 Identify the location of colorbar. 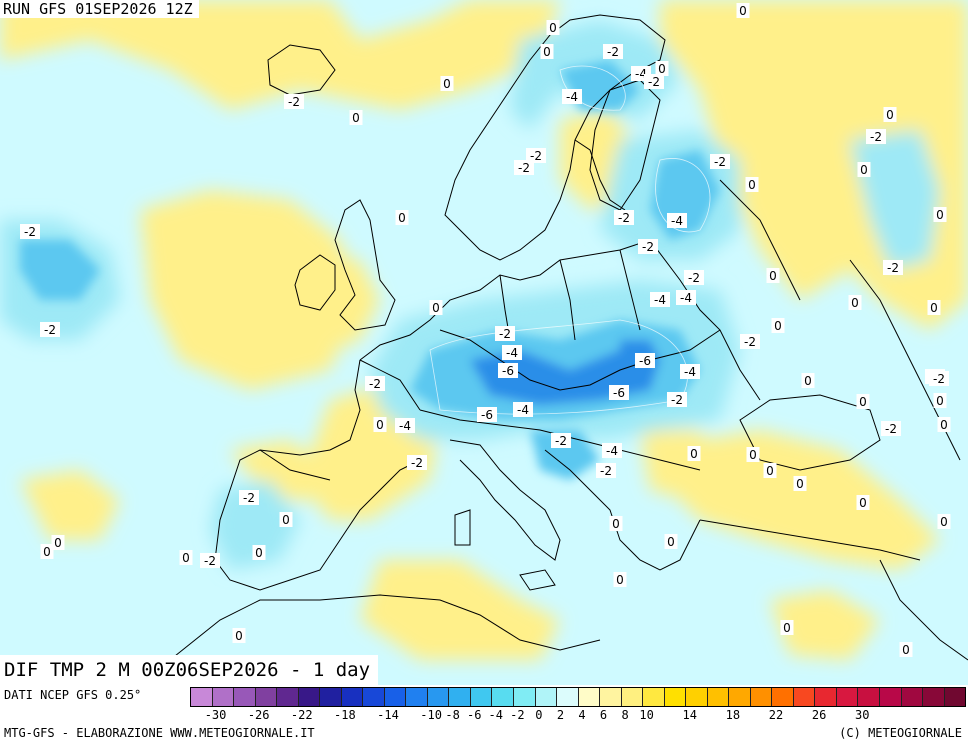
(578, 697).